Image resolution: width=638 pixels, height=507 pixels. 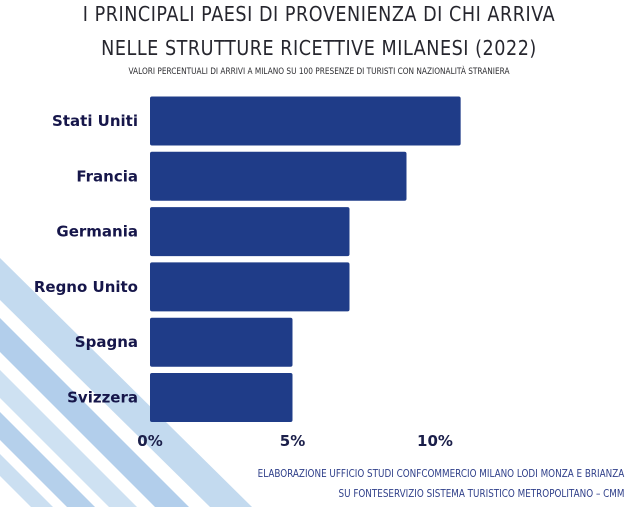 I want to click on bar-regno-unito, so click(x=250, y=287).